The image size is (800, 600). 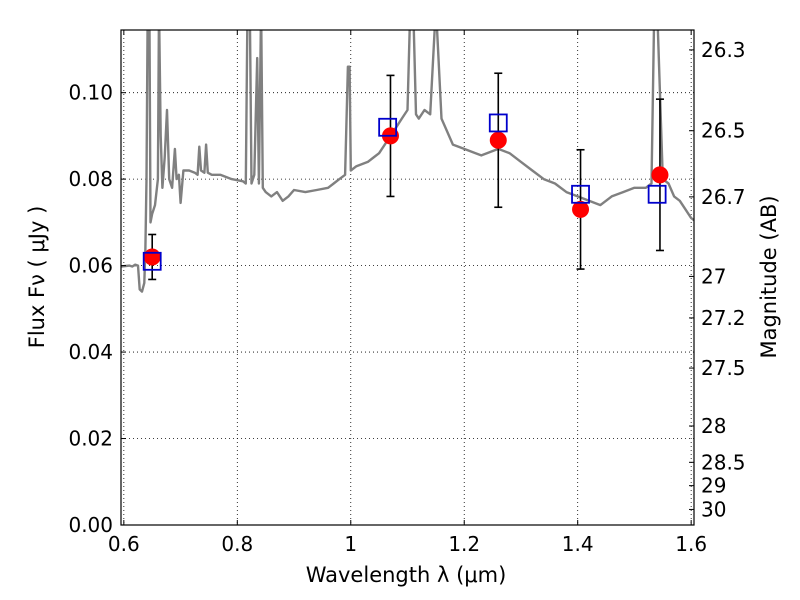 I want to click on x-tick-label: 1.6, so click(x=691, y=544).